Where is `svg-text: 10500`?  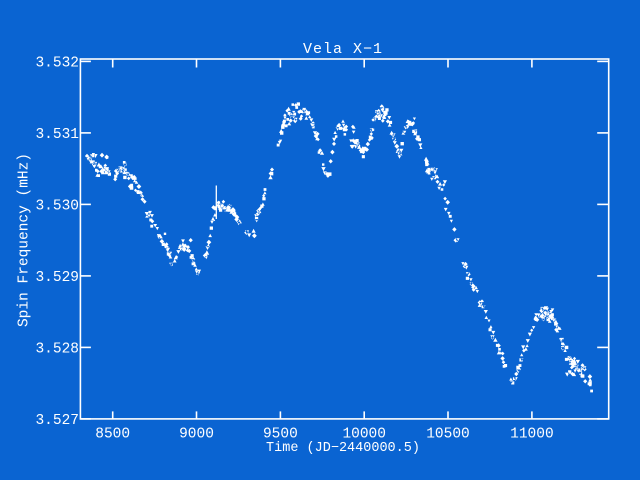
svg-text: 10500 is located at coordinates (448, 434).